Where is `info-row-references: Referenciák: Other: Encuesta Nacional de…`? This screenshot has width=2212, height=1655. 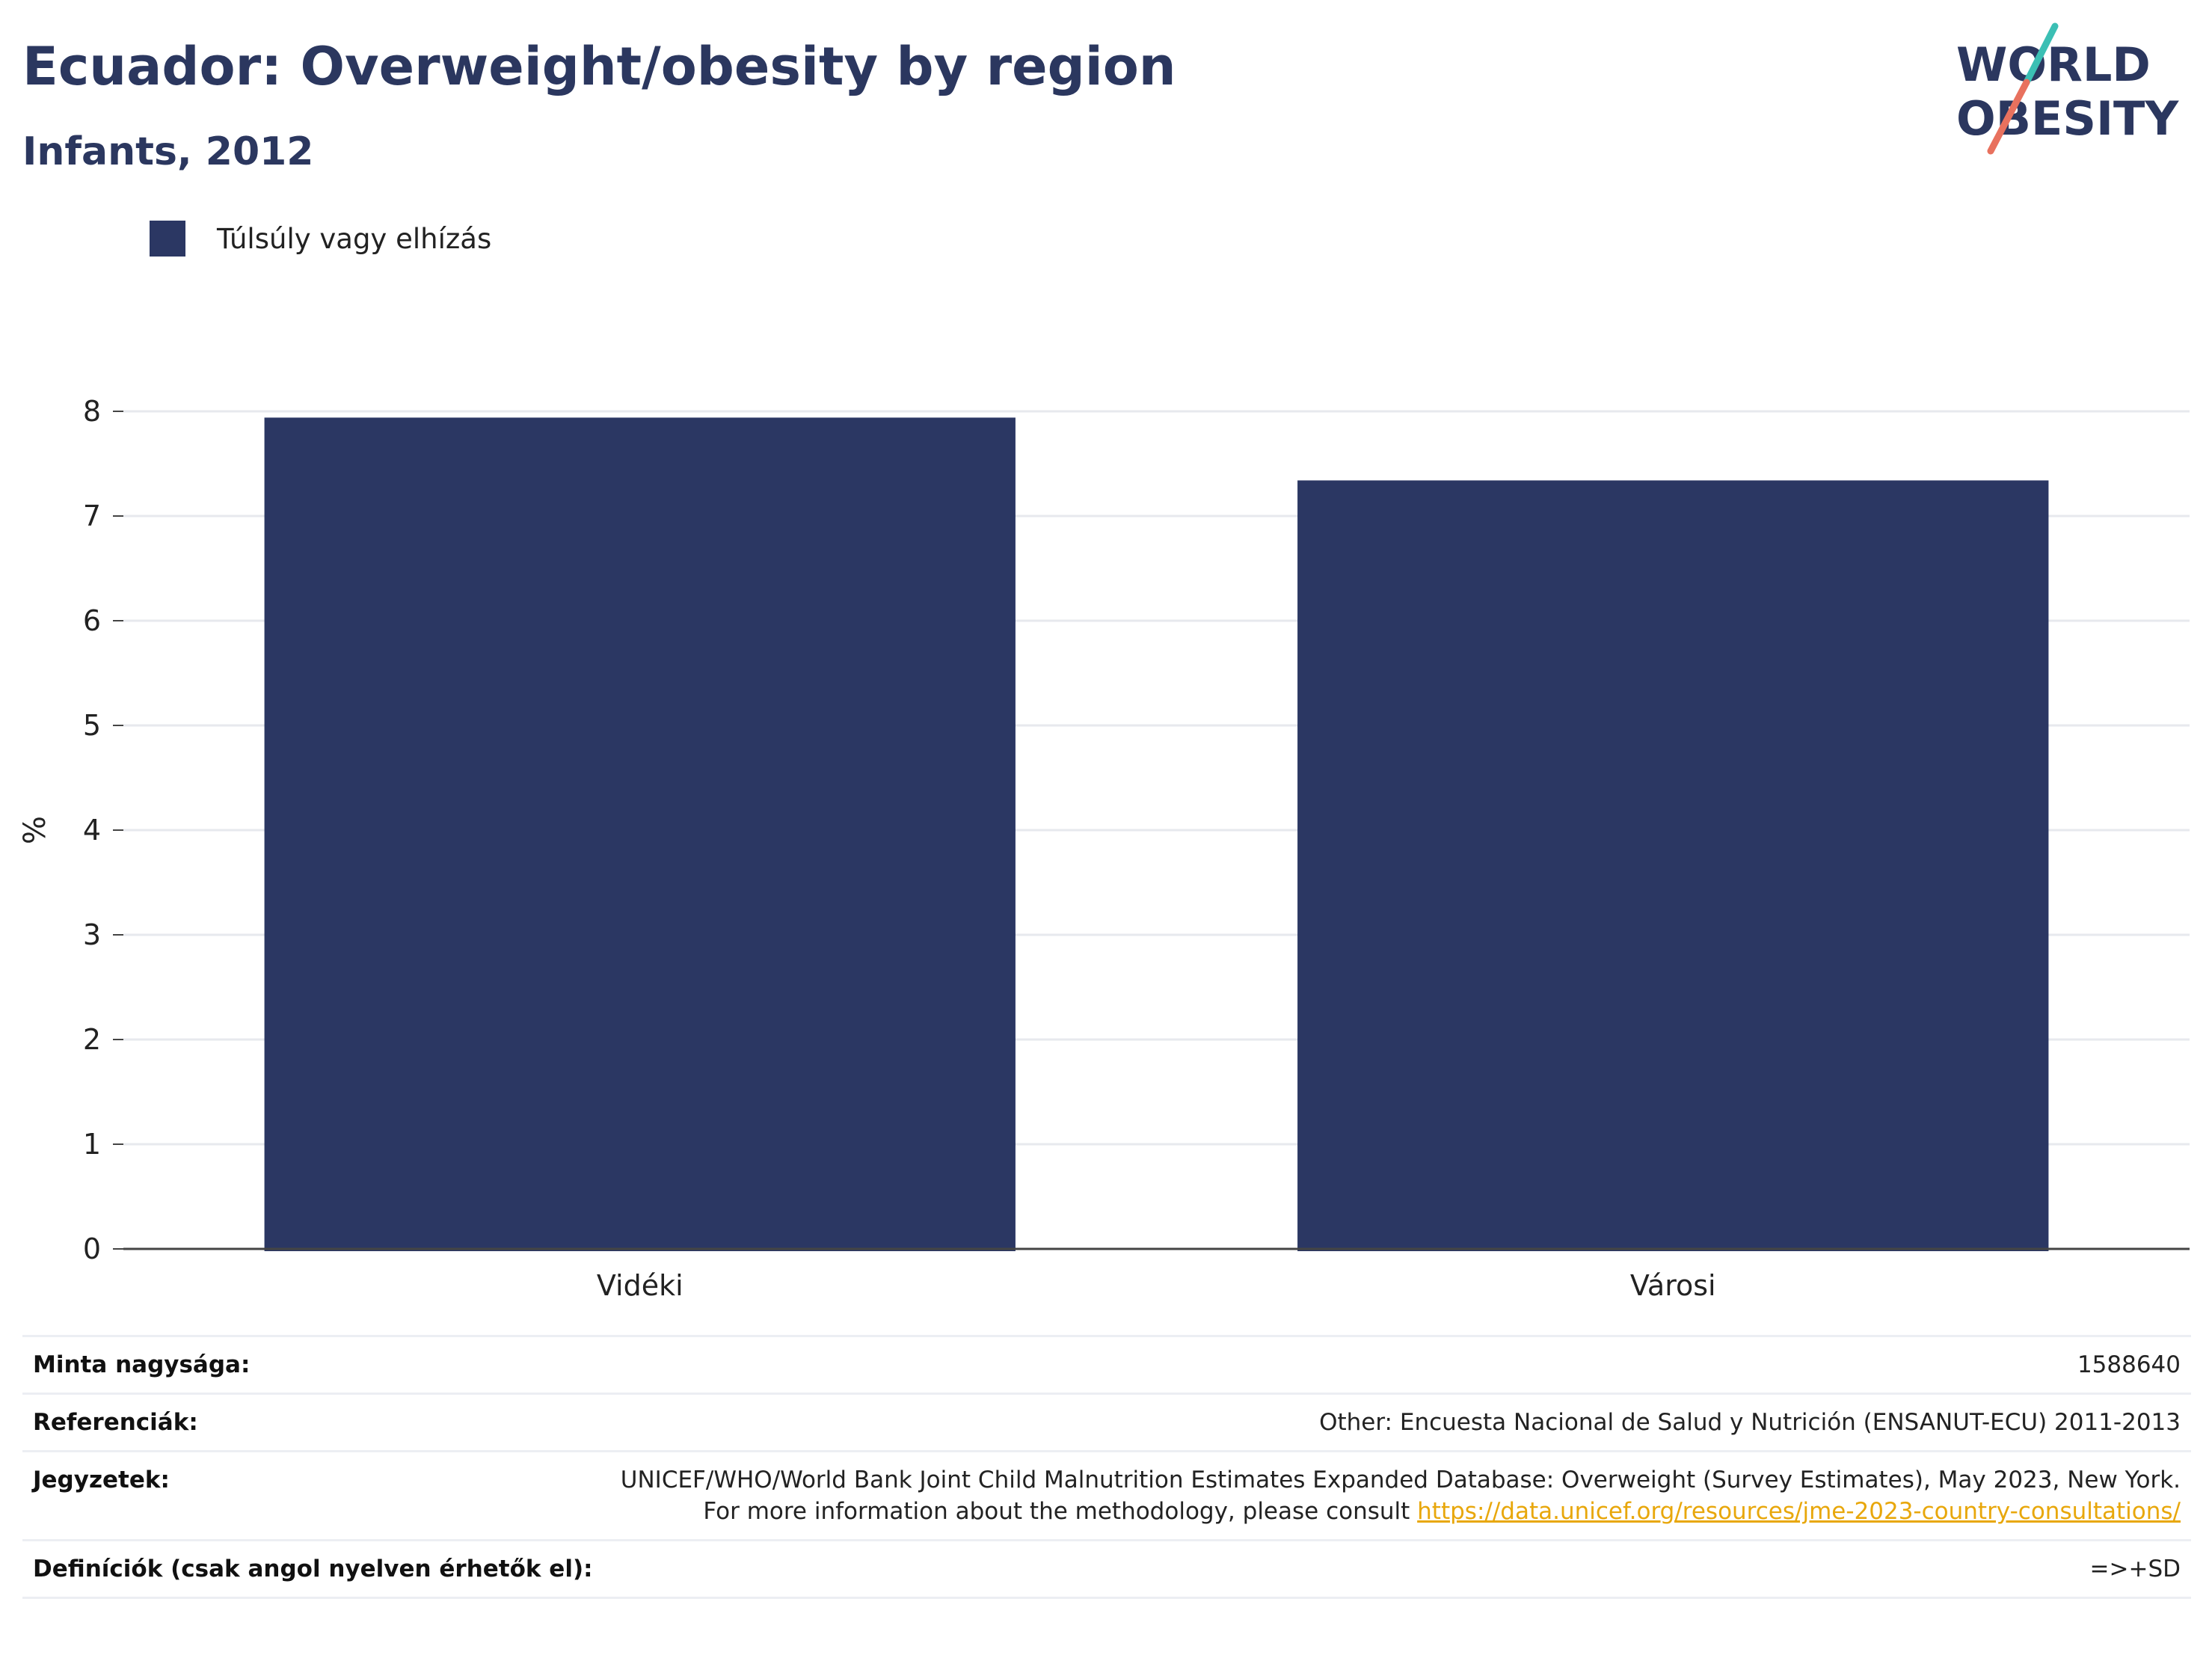
info-row-references: Referenciák: Other: Encuesta Nacional de… is located at coordinates (1106, 1422).